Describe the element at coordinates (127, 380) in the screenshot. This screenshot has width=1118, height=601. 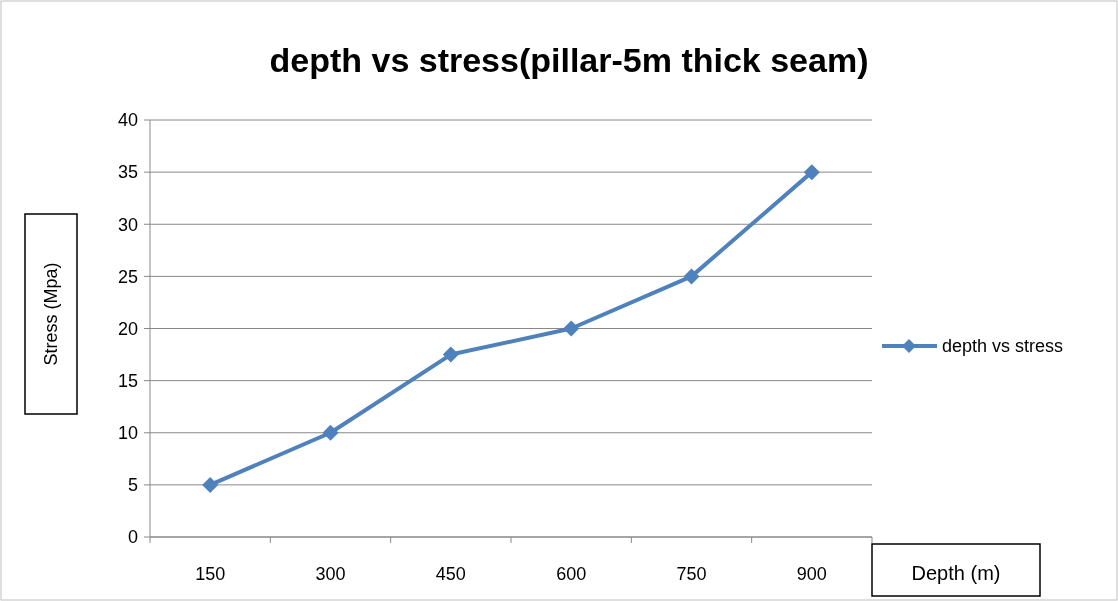
I see `y-tick-label: 15` at that location.